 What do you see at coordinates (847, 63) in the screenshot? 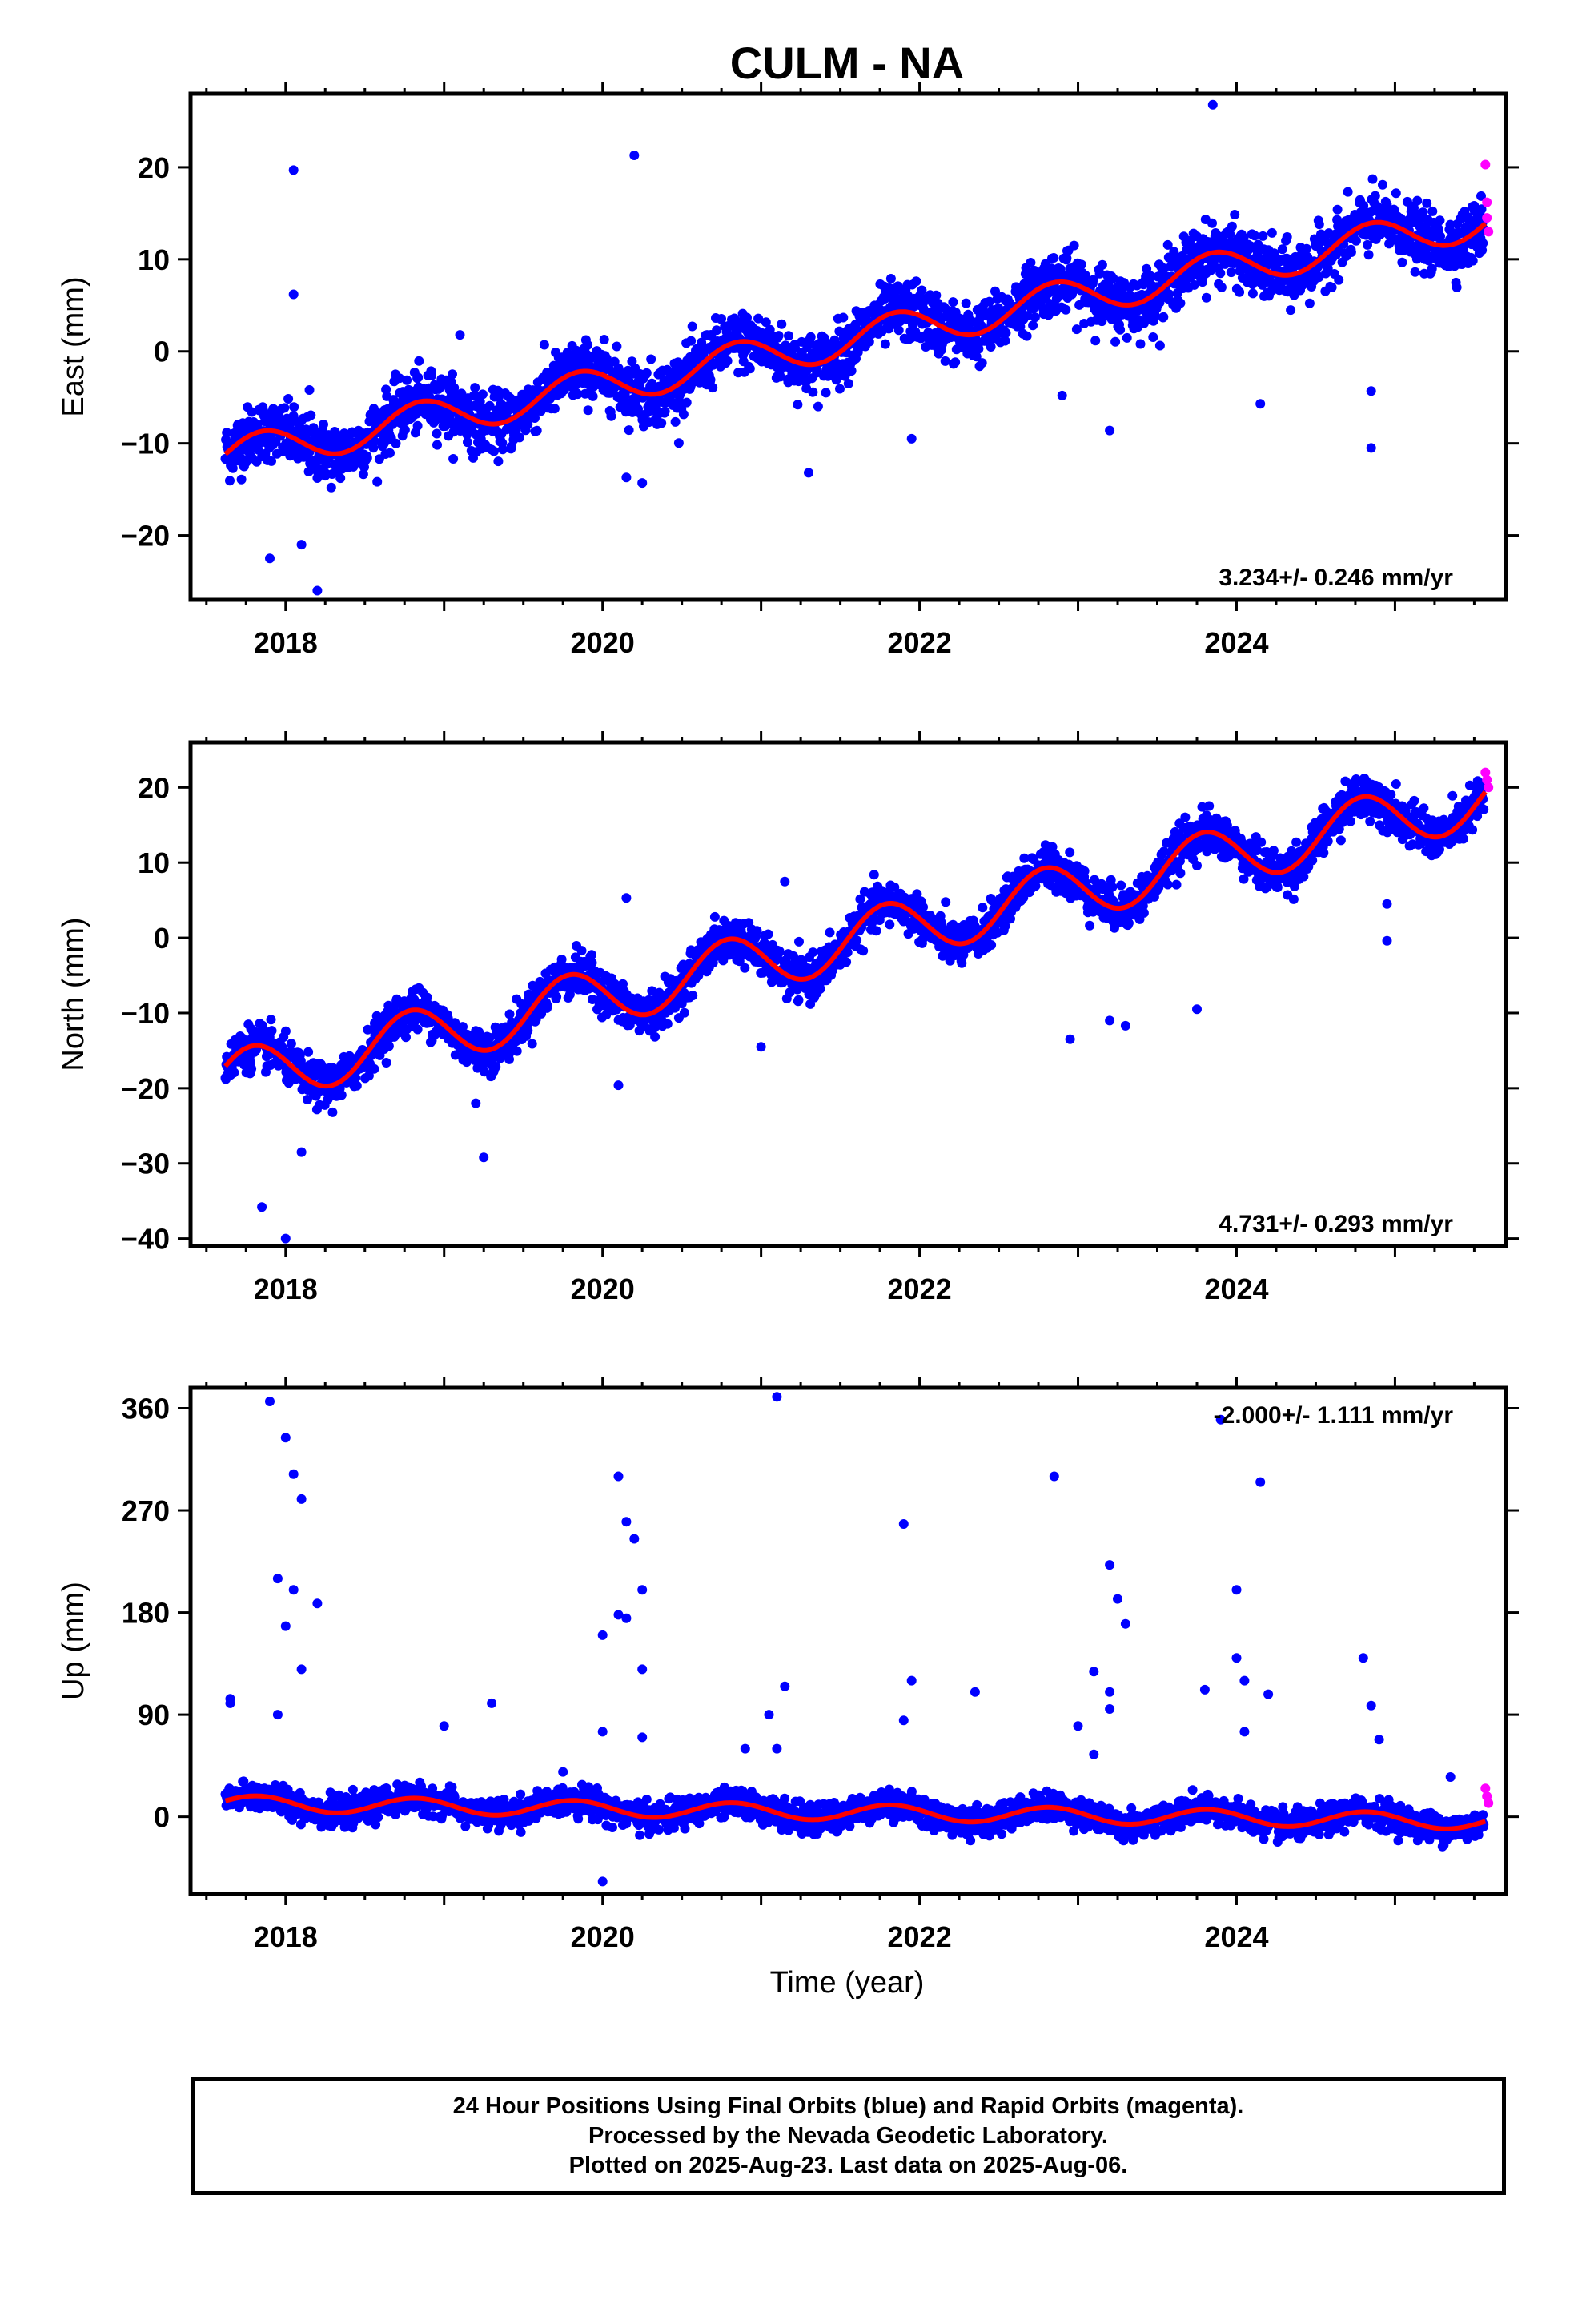
I see `chart-title: CULM - NA` at bounding box center [847, 63].